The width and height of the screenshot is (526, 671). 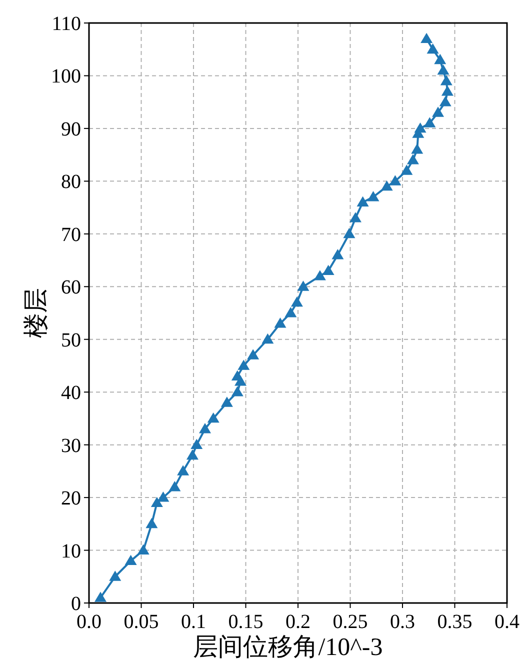 What do you see at coordinates (71, 445) in the screenshot?
I see `y-tick-label: 30` at bounding box center [71, 445].